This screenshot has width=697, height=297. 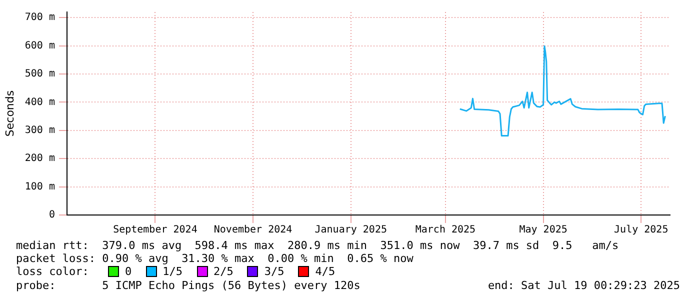 What do you see at coordinates (215, 258) in the screenshot?
I see `text: packet loss: 0.90 % avg 31.30 % max 0.00 % min 0.65 % now` at bounding box center [215, 258].